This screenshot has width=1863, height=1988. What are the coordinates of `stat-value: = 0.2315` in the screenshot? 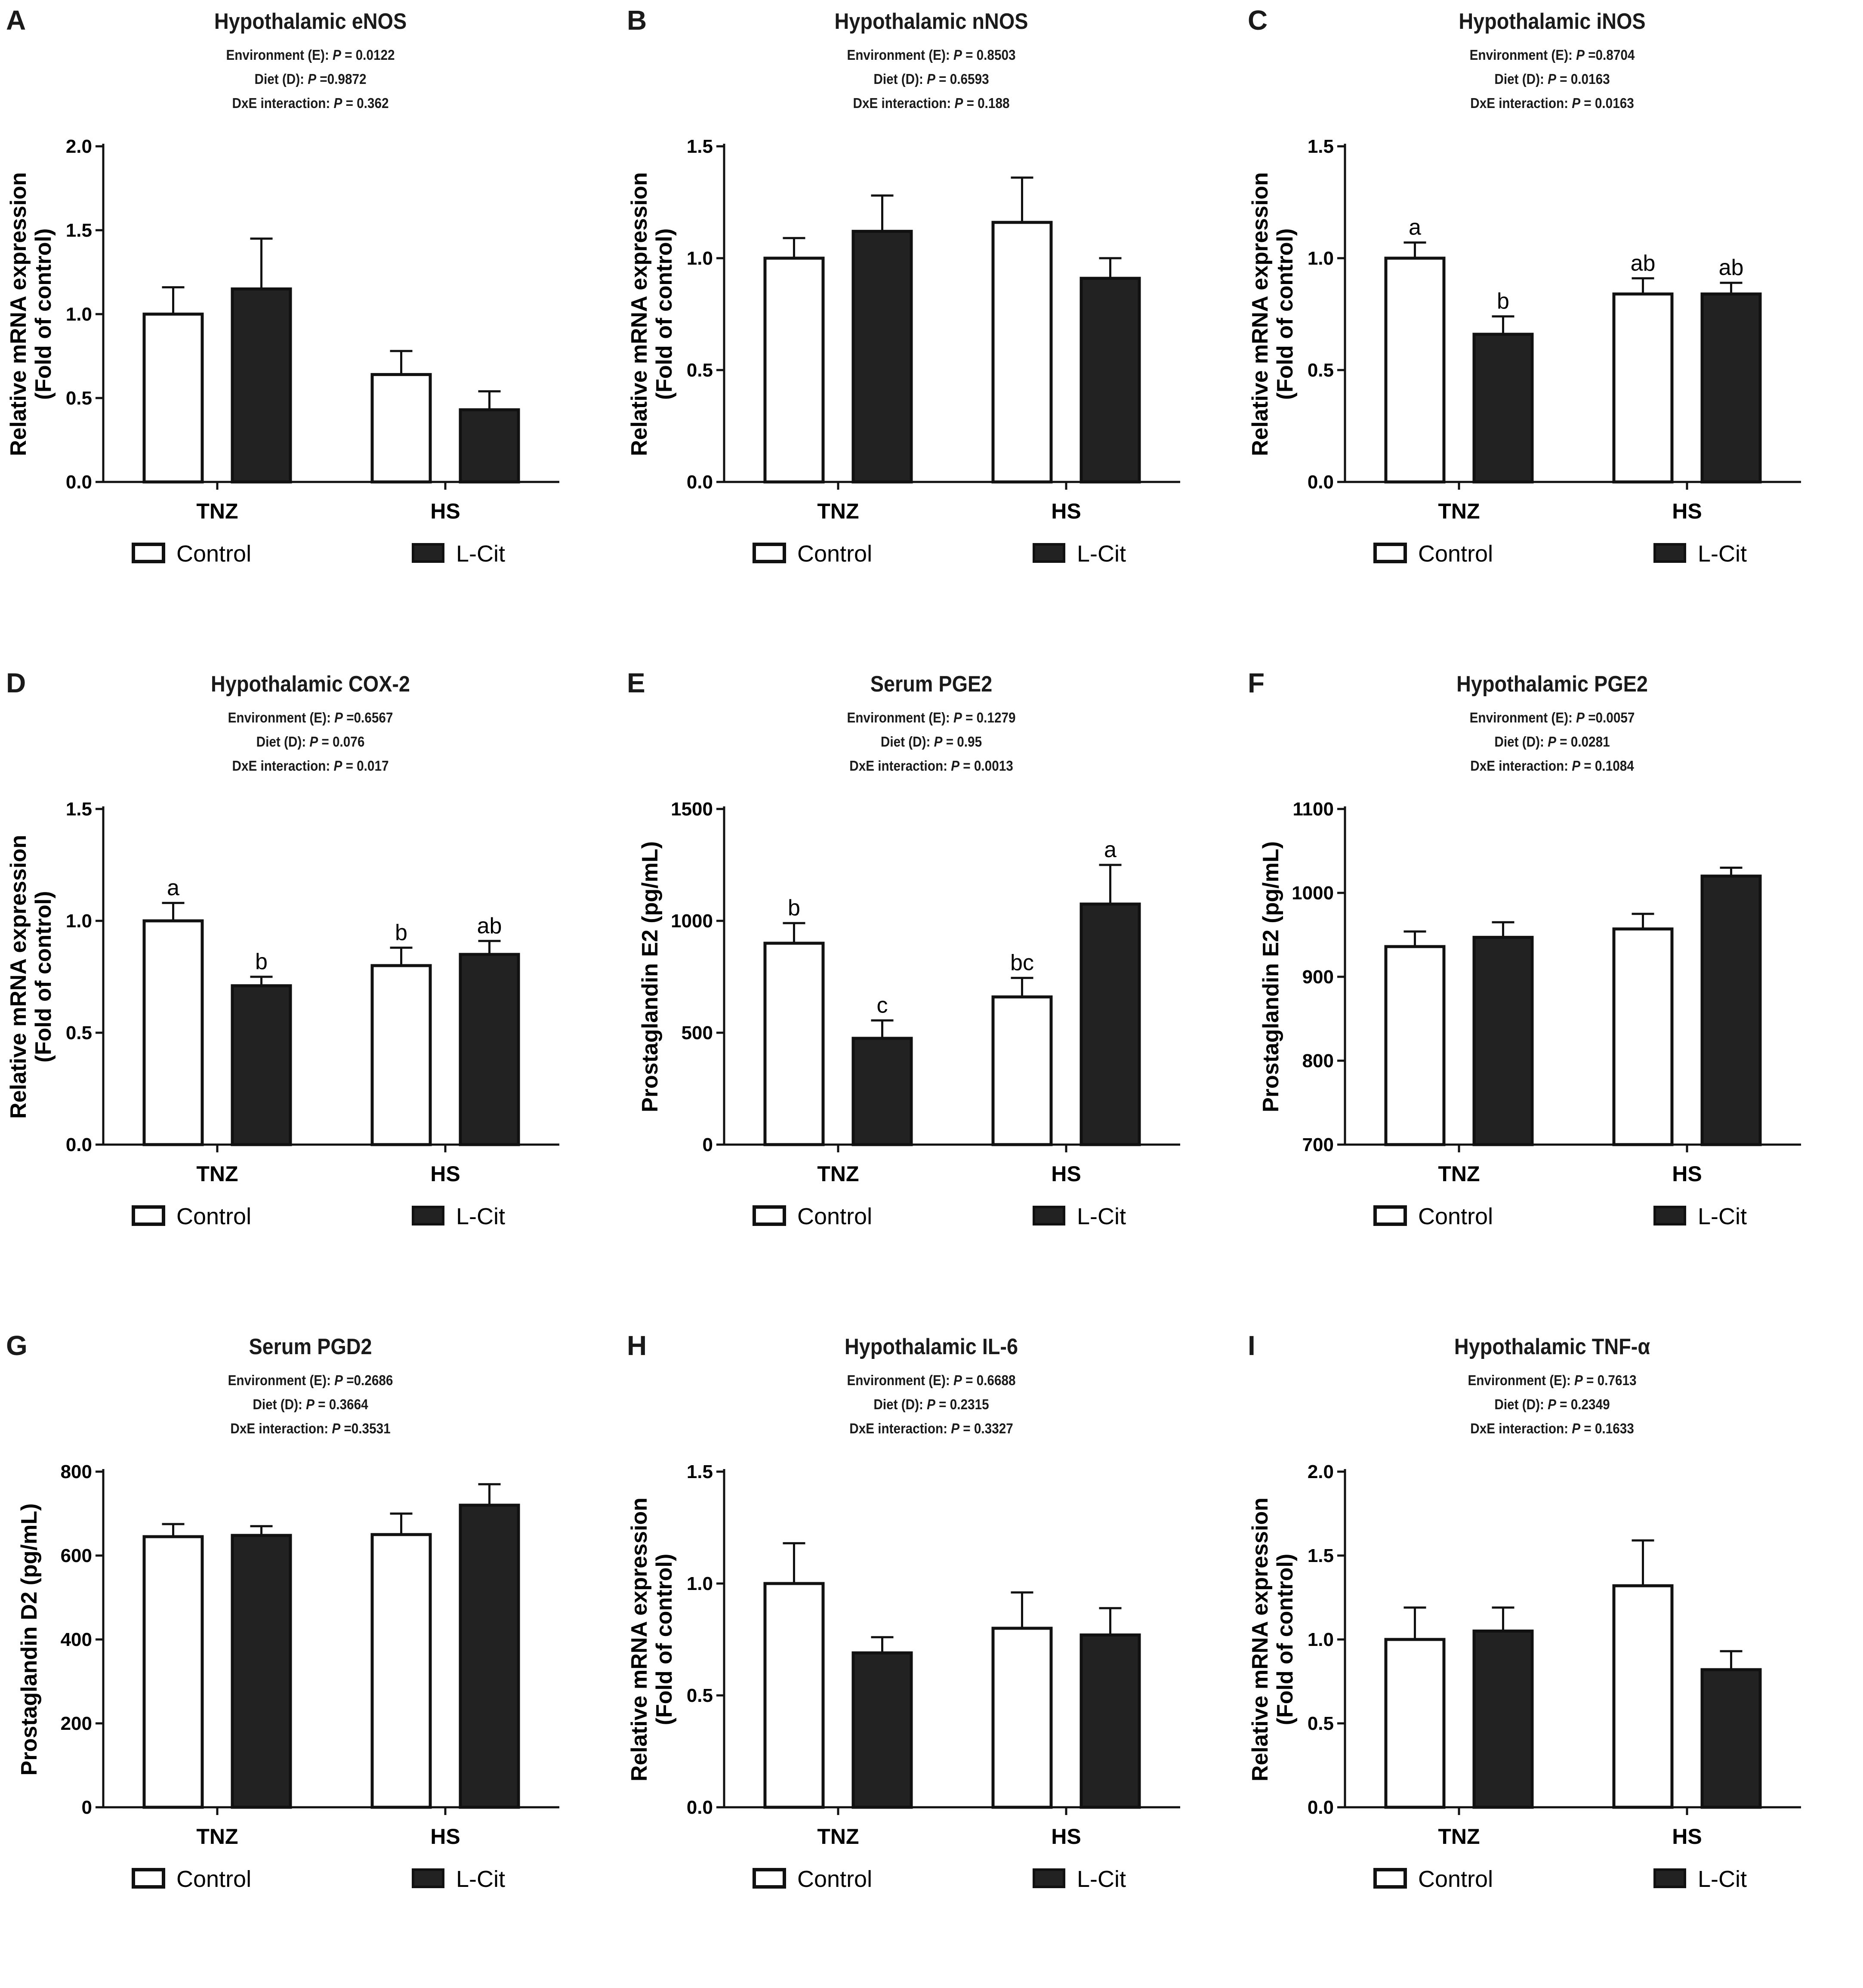 It's located at (962, 1404).